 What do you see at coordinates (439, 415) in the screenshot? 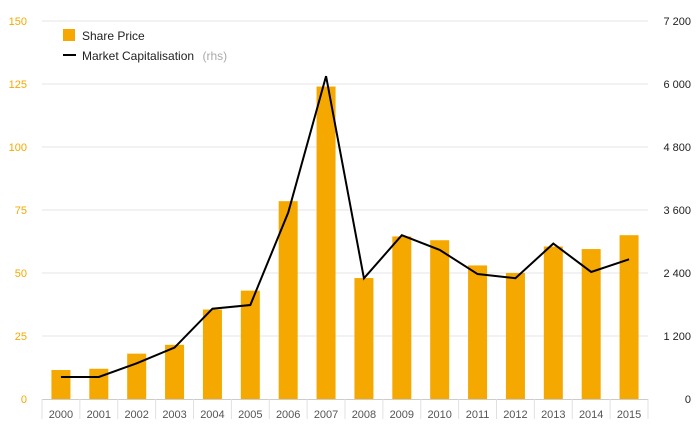
I see `x-tick-label: 2010` at bounding box center [439, 415].